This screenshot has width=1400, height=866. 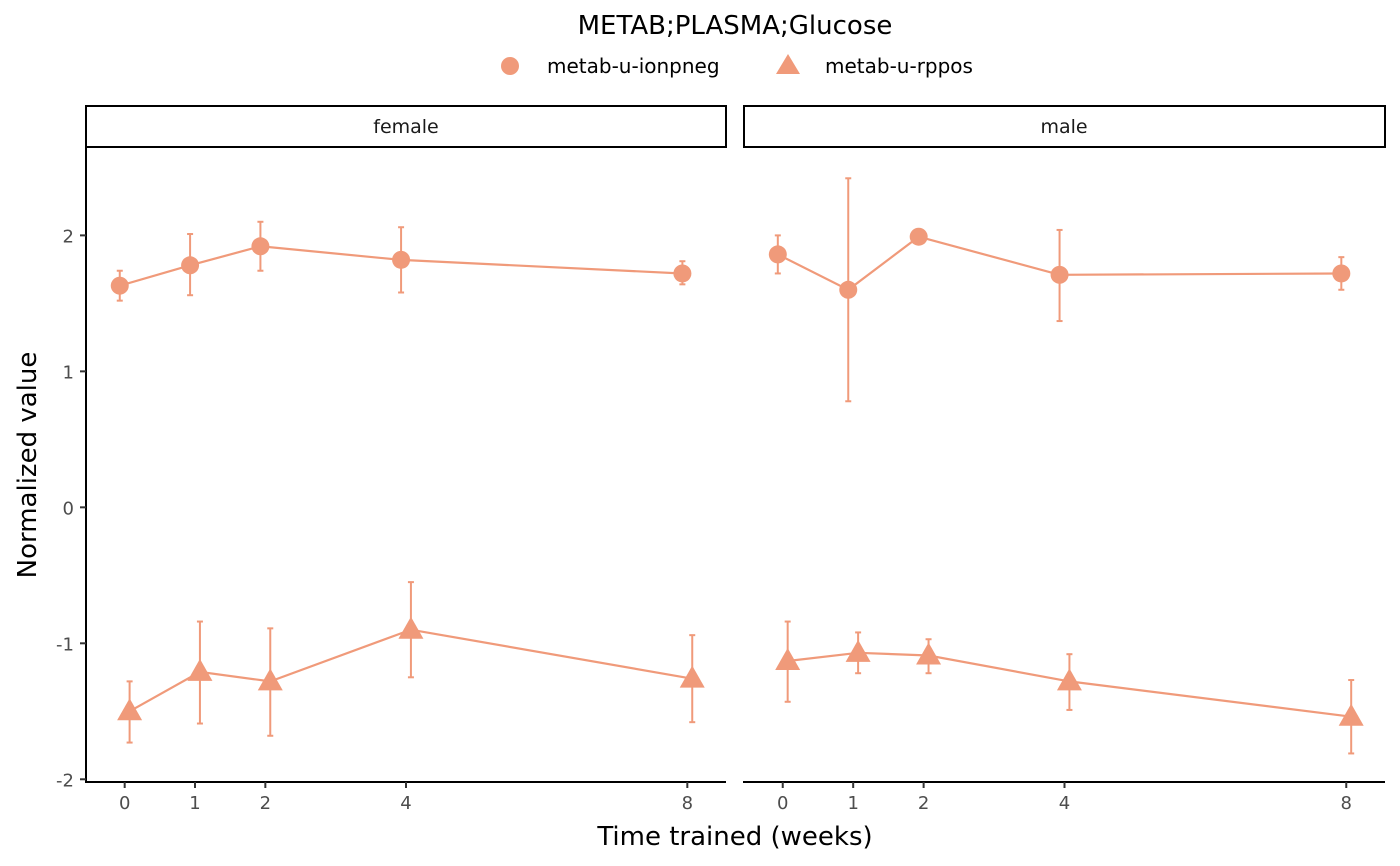 I want to click on y-tick-label: 0, so click(x=68, y=508).